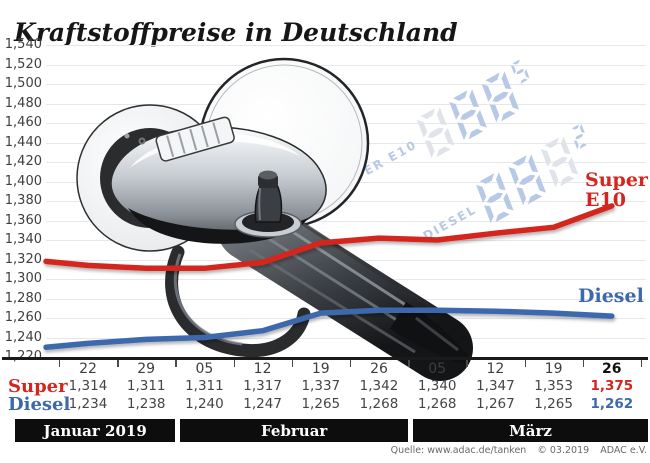 Image resolution: width=650 pixels, height=463 pixels. What do you see at coordinates (611, 296) in the screenshot?
I see `diesel-line-label: Diesel` at bounding box center [611, 296].